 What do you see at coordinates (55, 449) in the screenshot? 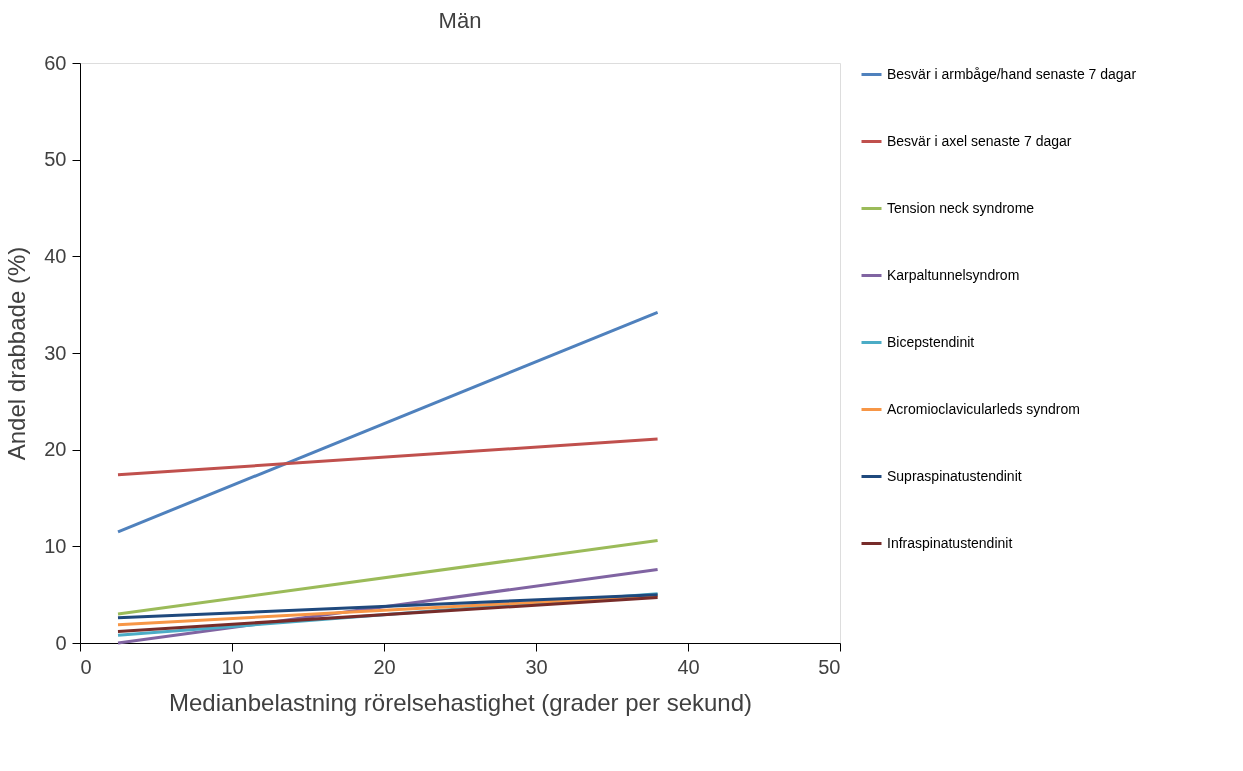
I see `y-tick-label: 20` at bounding box center [55, 449].